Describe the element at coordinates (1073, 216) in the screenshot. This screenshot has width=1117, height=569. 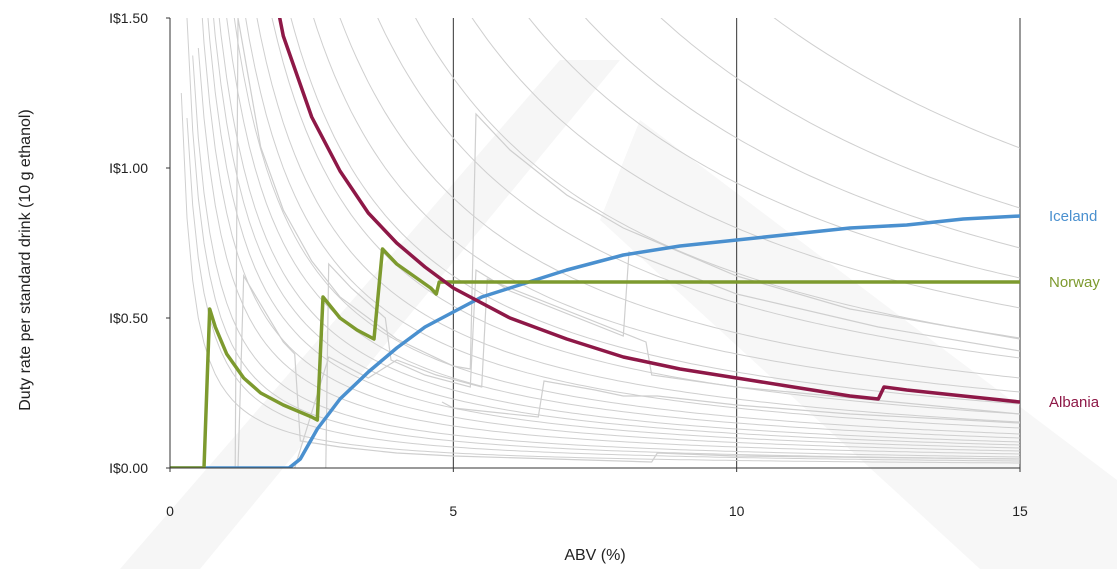
I see `series-label-iceland: Iceland` at that location.